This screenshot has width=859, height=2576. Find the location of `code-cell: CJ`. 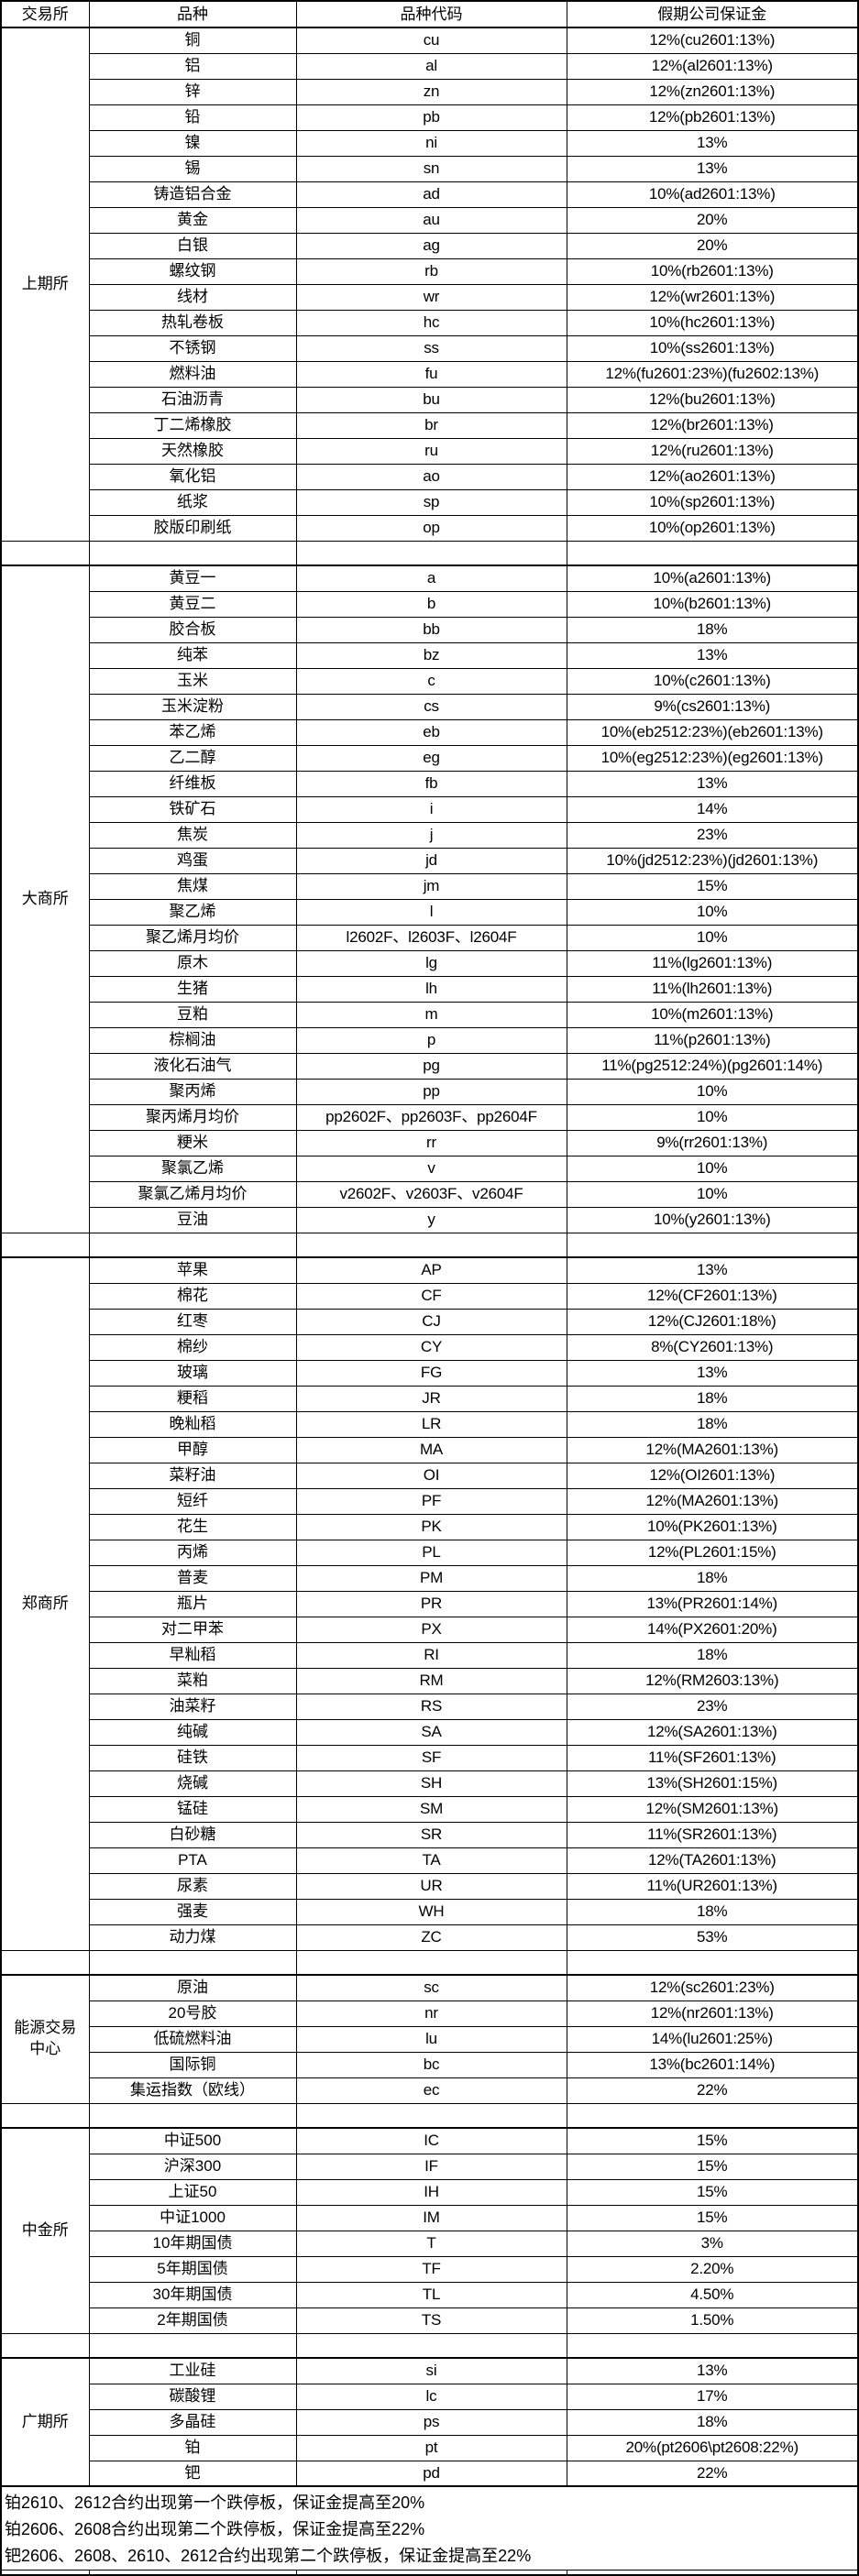

code-cell: CJ is located at coordinates (431, 1321).